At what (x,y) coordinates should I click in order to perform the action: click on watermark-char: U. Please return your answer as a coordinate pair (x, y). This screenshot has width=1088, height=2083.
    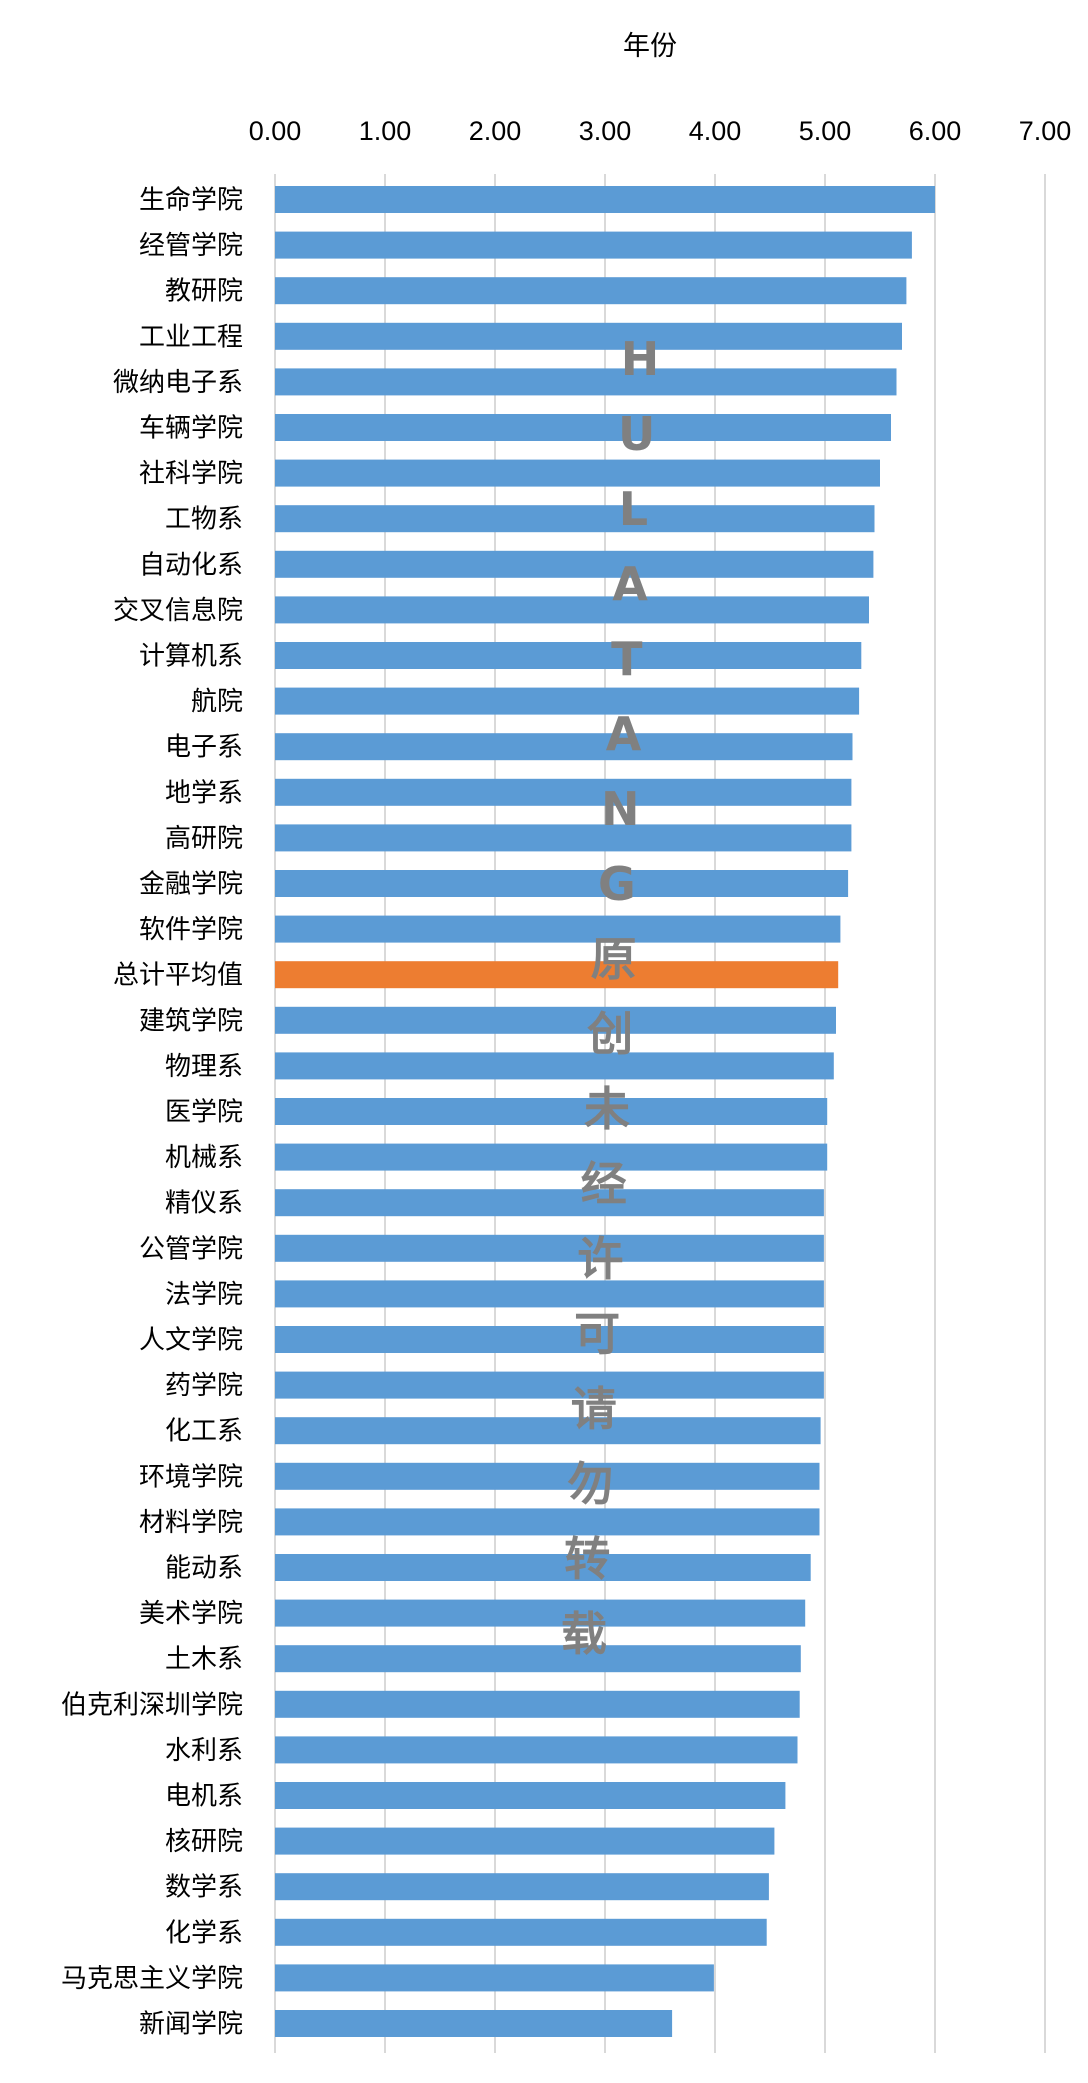
    Looking at the image, I should click on (636, 434).